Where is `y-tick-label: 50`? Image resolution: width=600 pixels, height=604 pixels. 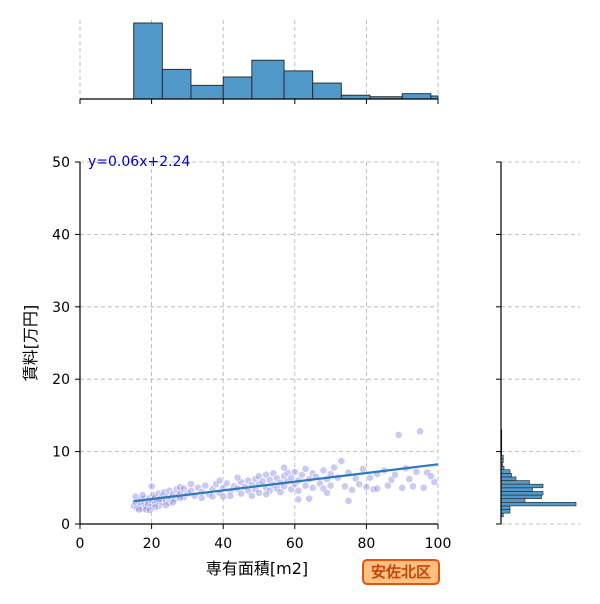 y-tick-label: 50 is located at coordinates (61, 163).